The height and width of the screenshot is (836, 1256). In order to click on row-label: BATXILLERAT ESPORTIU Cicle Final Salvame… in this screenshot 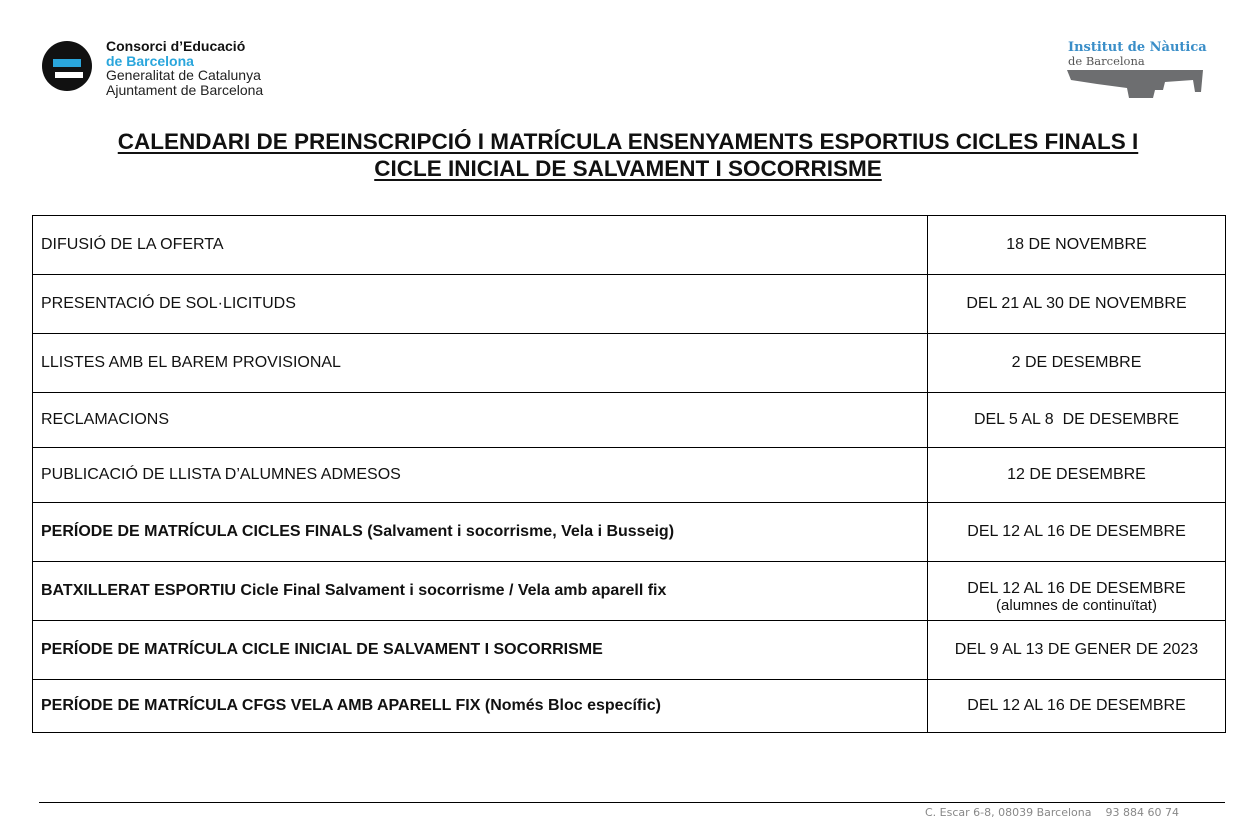, I will do `click(480, 591)`.